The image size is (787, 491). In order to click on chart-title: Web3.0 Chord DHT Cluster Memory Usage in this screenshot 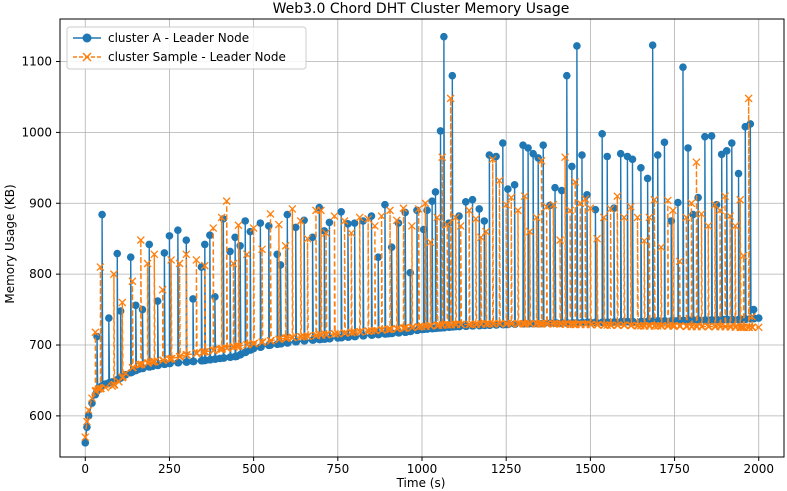, I will do `click(421, 9)`.